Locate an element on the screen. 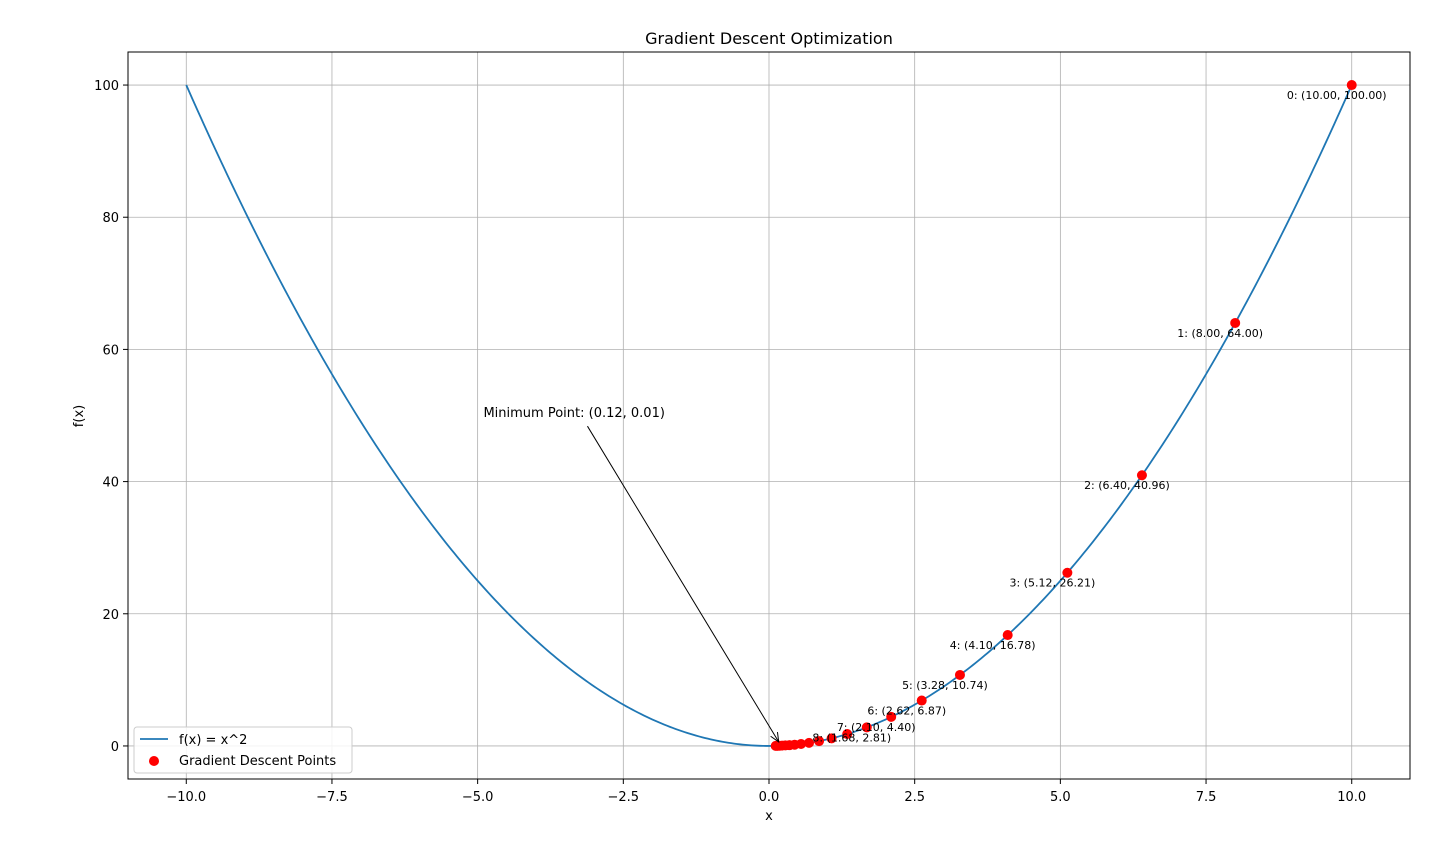  y-tick-label: 100 is located at coordinates (106, 86).